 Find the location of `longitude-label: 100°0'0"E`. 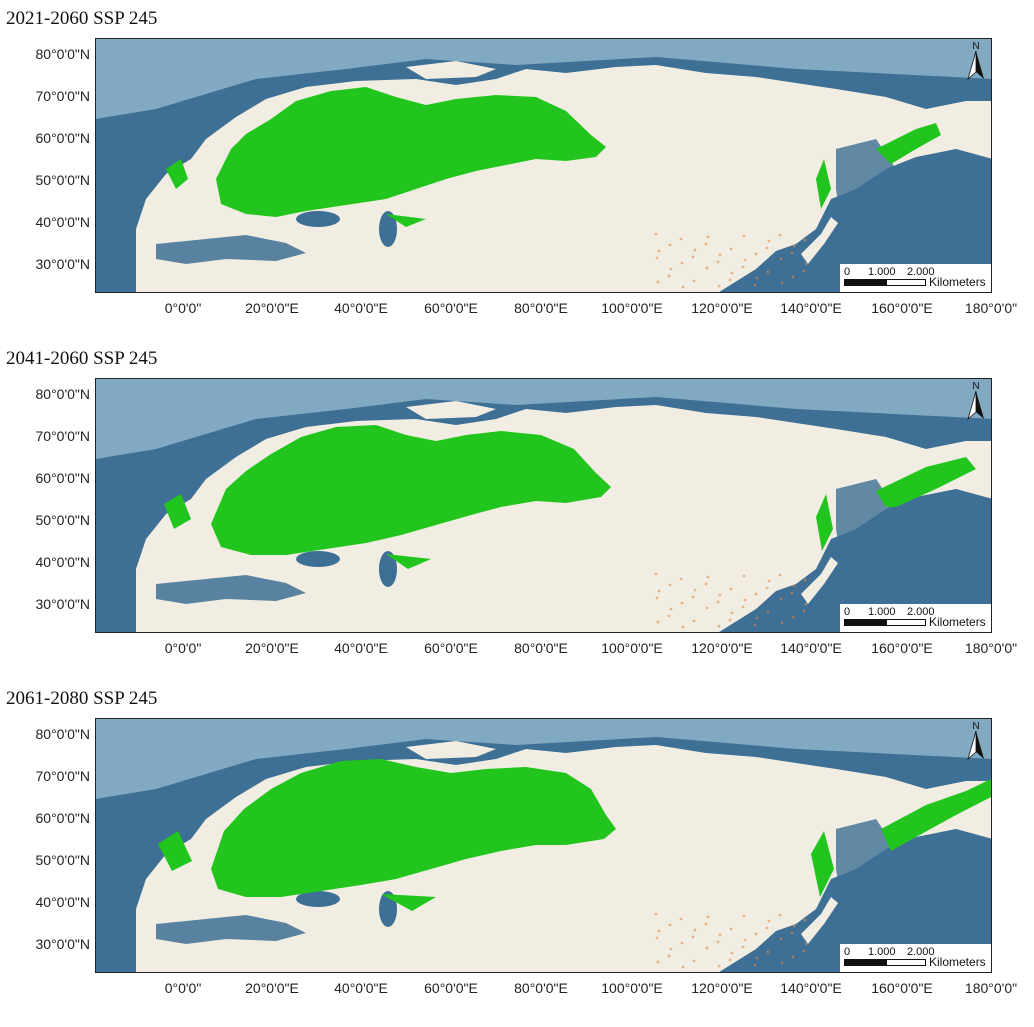

longitude-label: 100°0'0"E is located at coordinates (632, 308).